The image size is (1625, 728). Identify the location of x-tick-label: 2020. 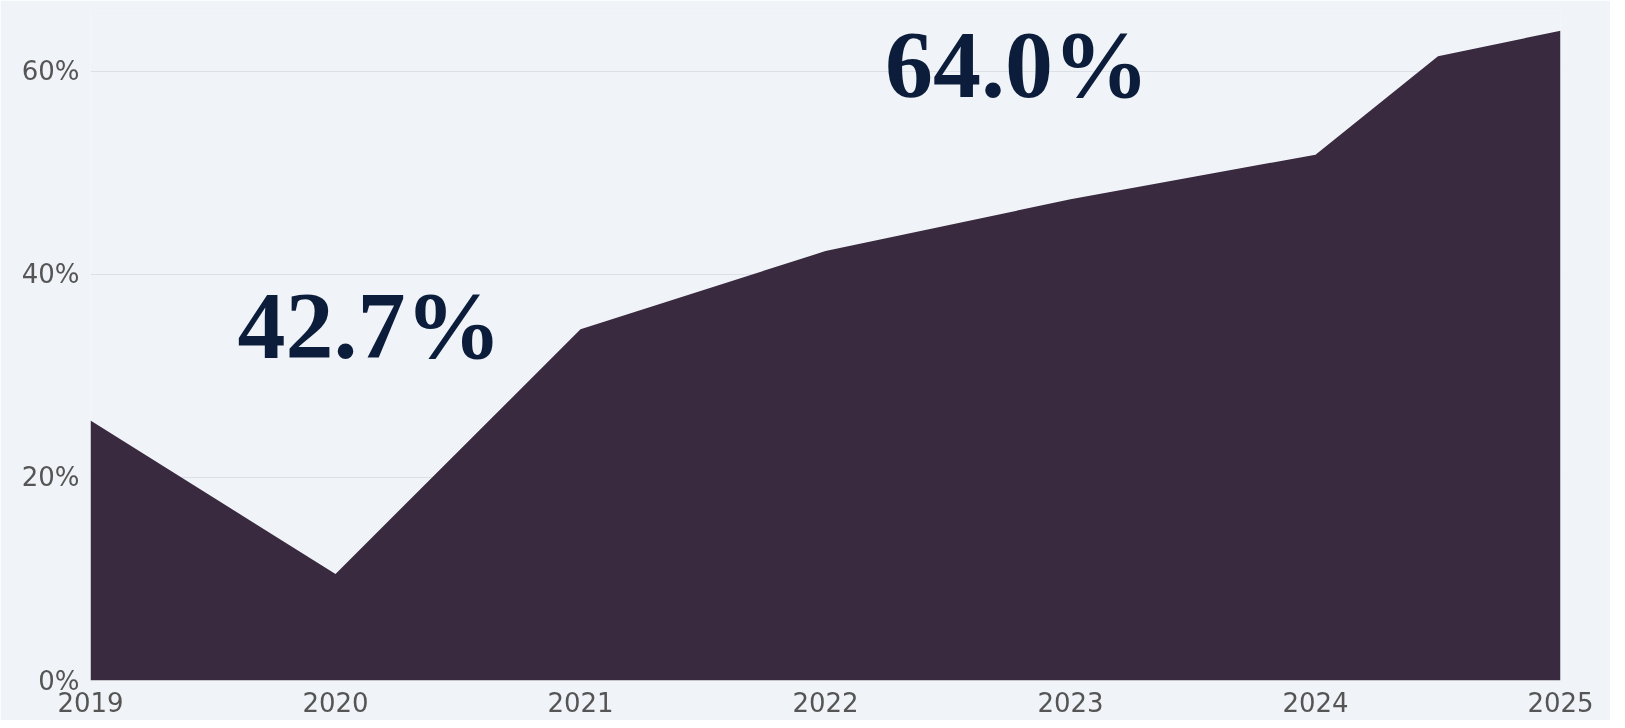
(335, 702).